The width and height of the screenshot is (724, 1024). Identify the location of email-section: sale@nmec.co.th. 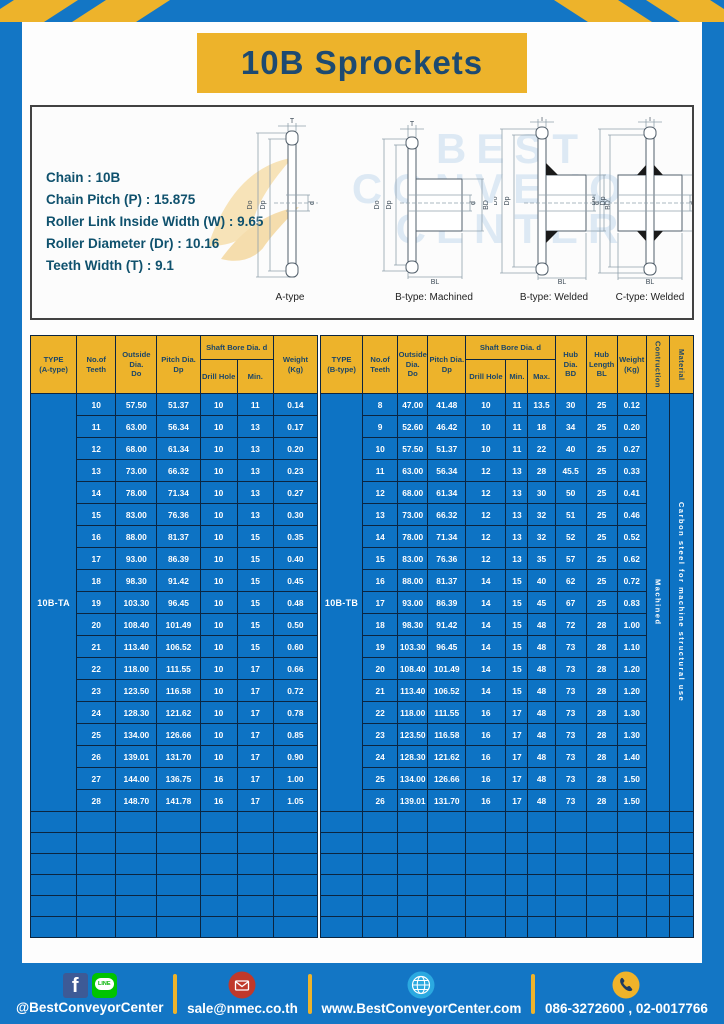
(242, 993).